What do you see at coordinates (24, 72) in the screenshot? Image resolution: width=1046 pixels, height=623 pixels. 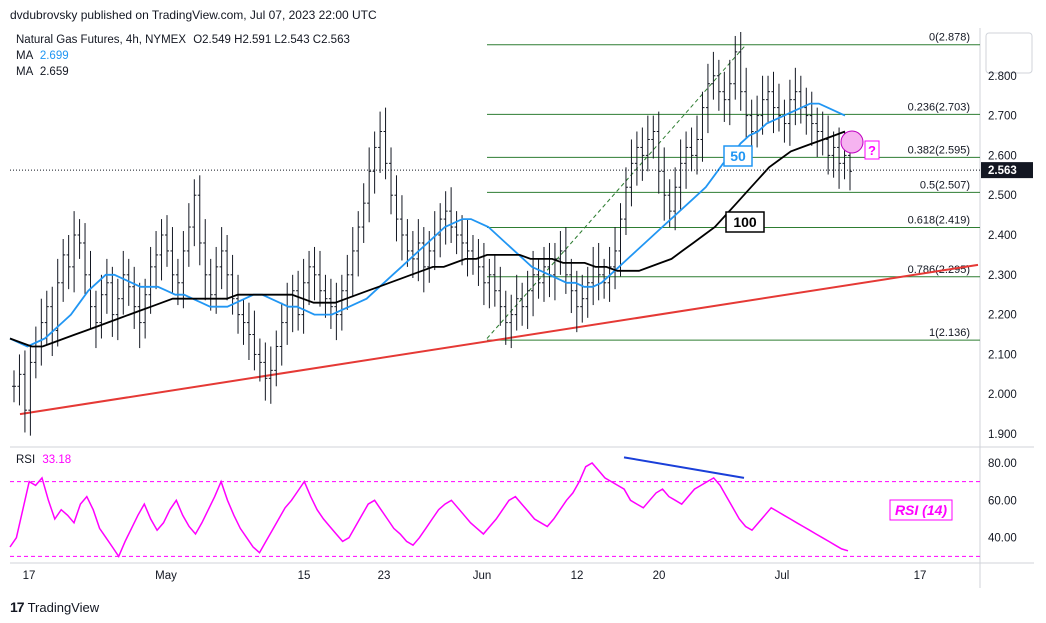 I see `ma100-legend-label: MA` at bounding box center [24, 72].